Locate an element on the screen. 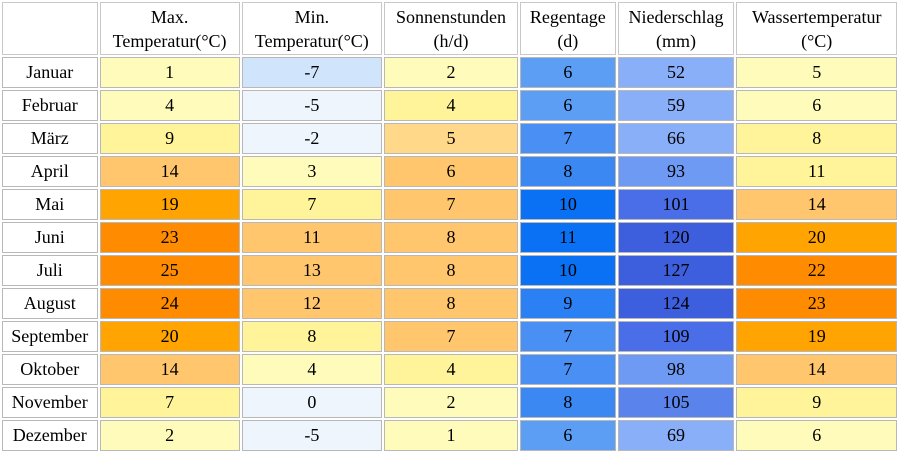 The image size is (899, 453). min-temp-cell: 0 is located at coordinates (311, 402).